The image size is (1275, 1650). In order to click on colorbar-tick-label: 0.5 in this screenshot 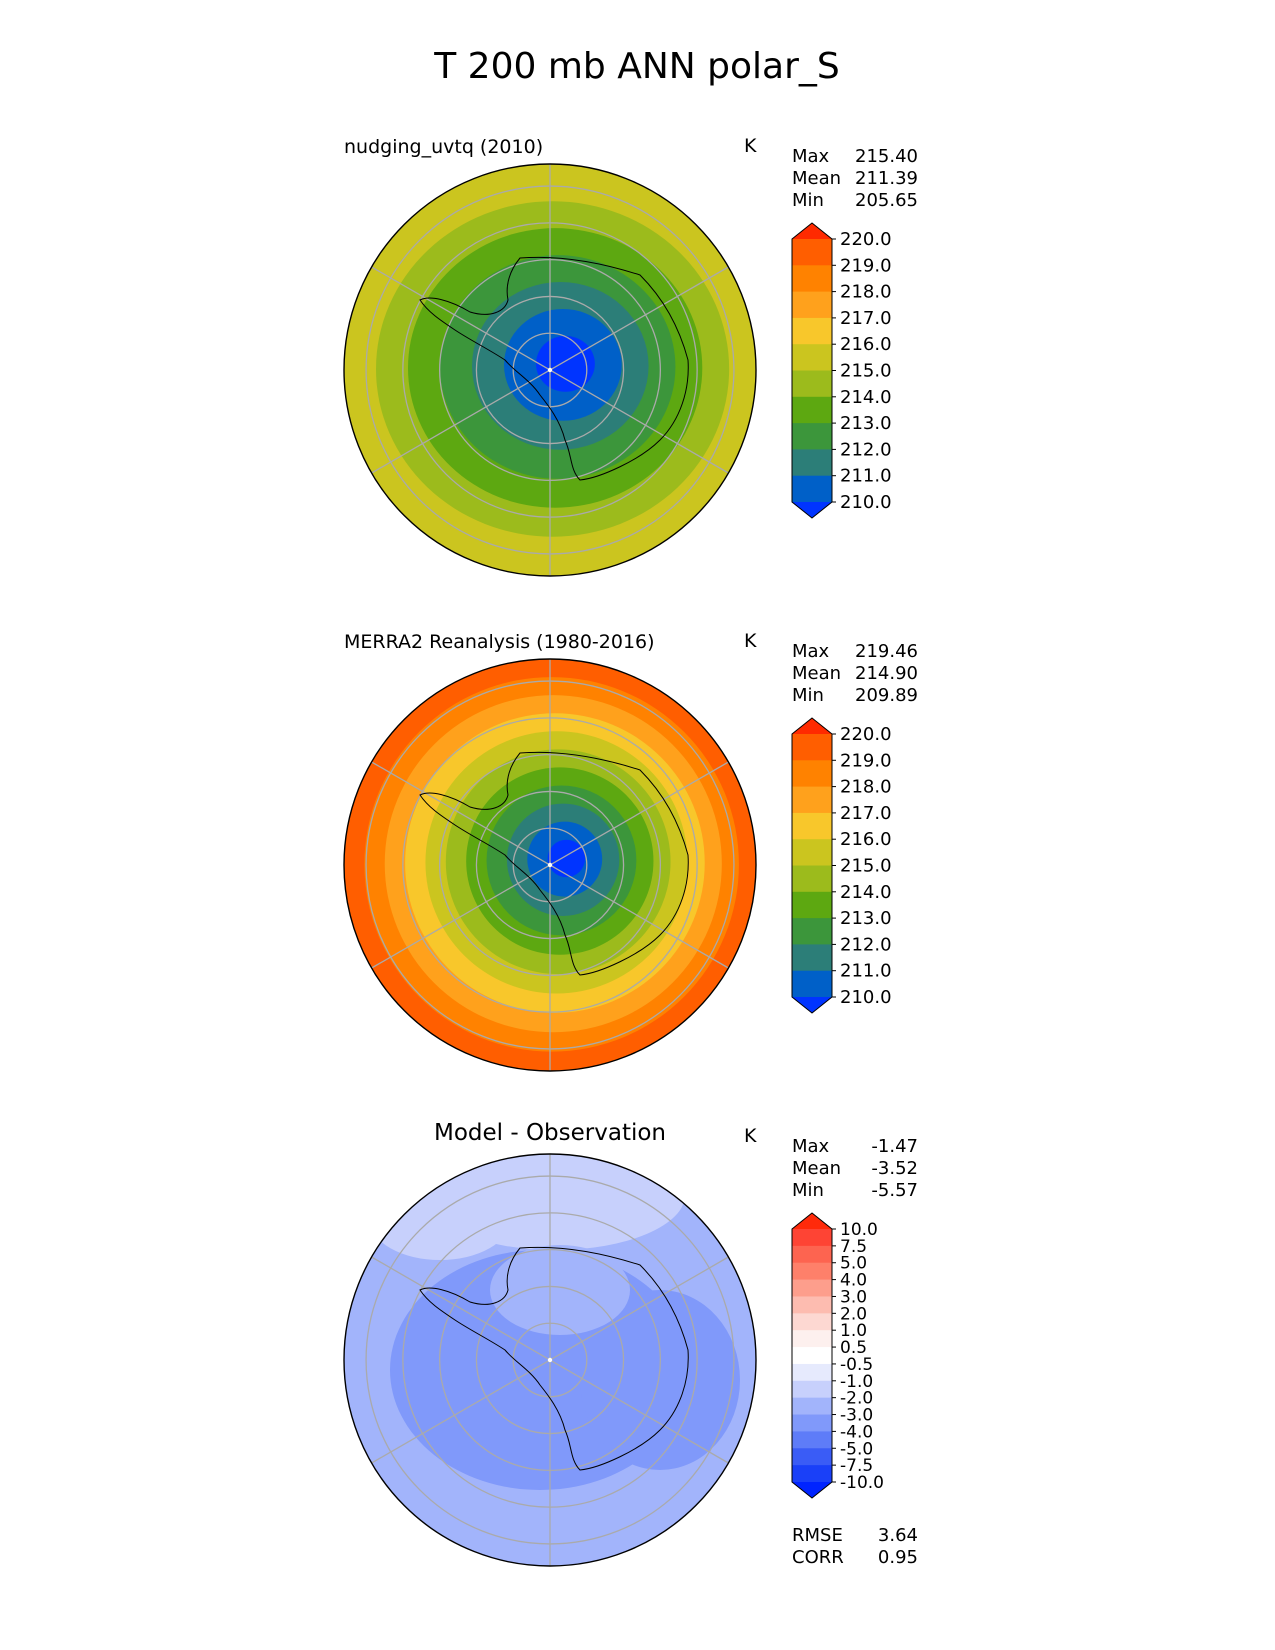, I will do `click(853, 1348)`.